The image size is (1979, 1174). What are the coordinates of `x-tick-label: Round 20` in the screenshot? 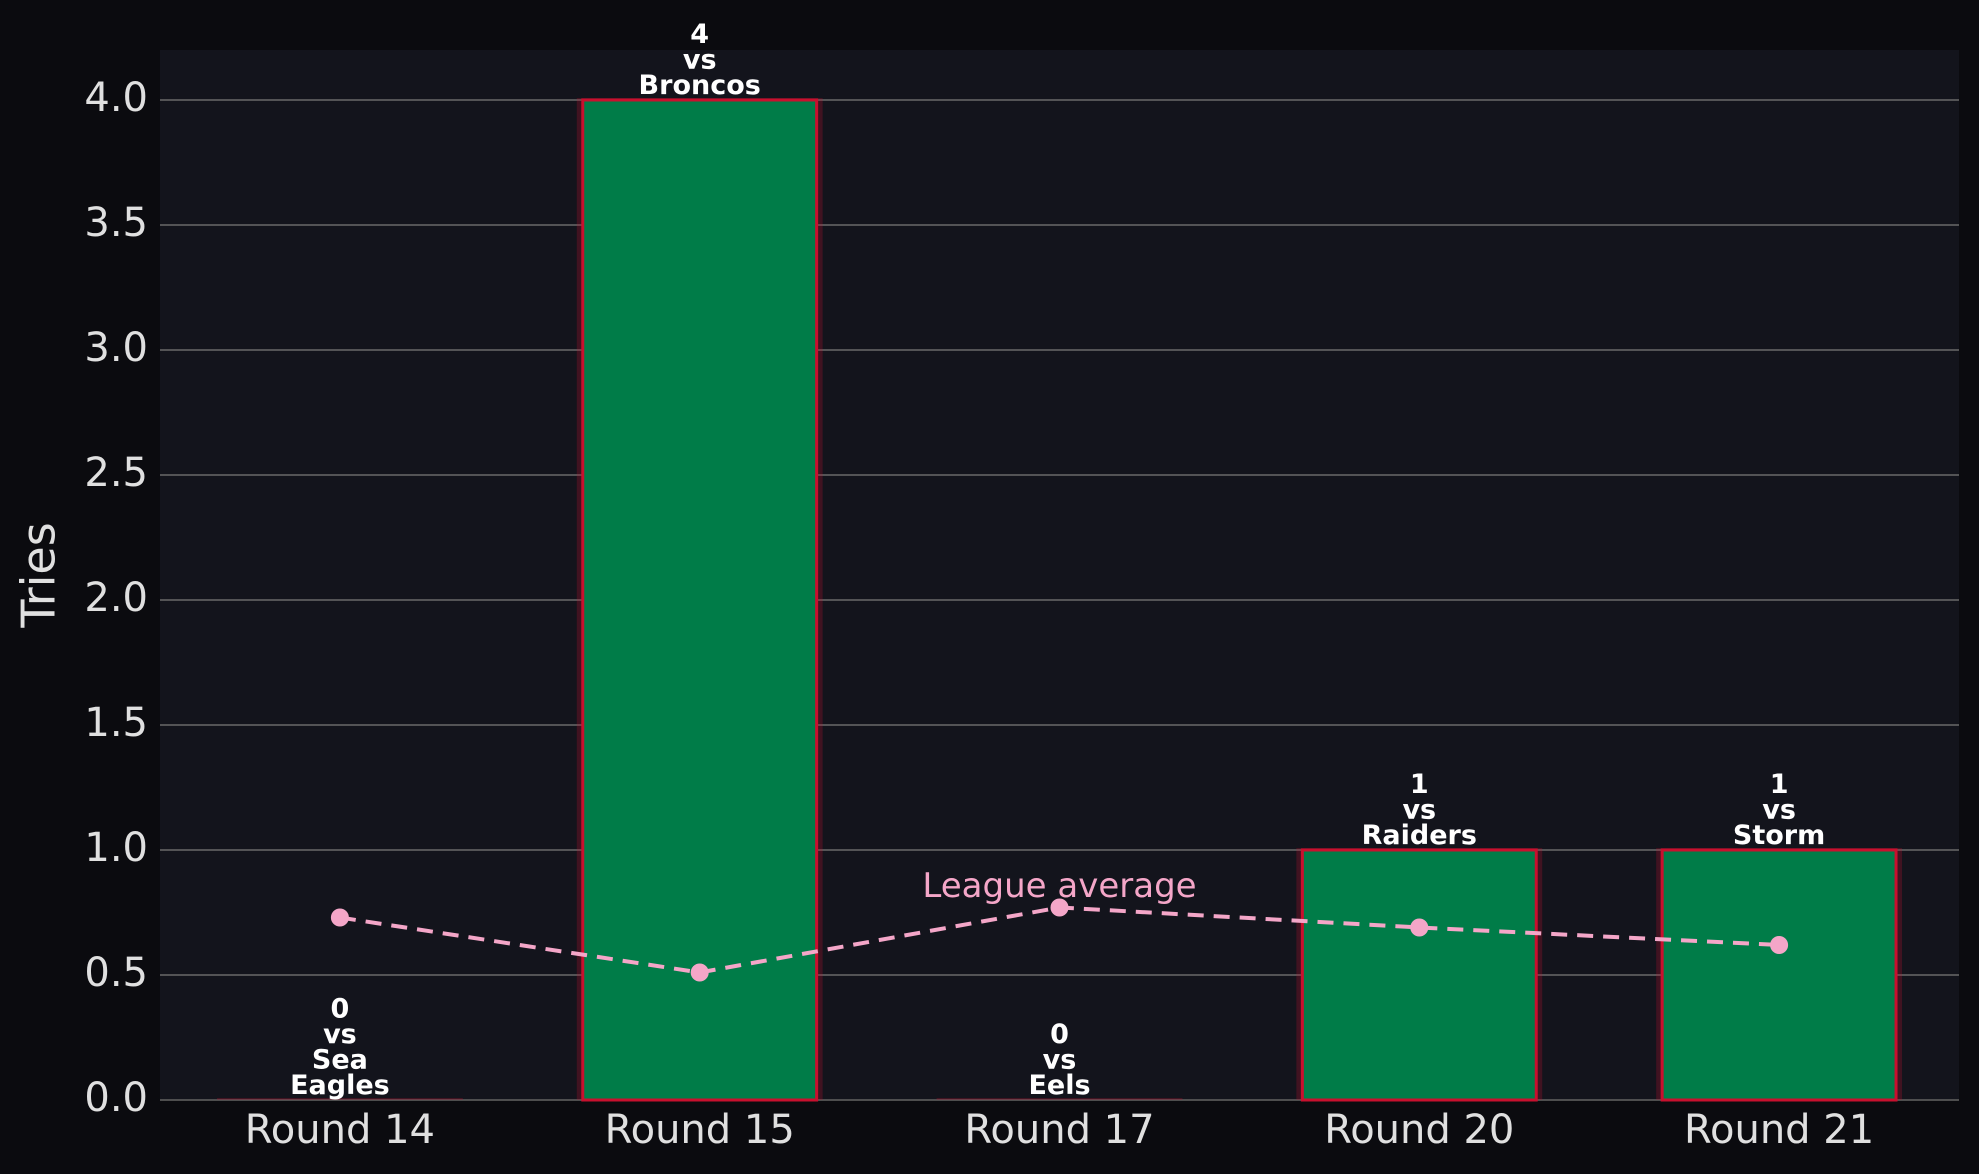 It's located at (1419, 1130).